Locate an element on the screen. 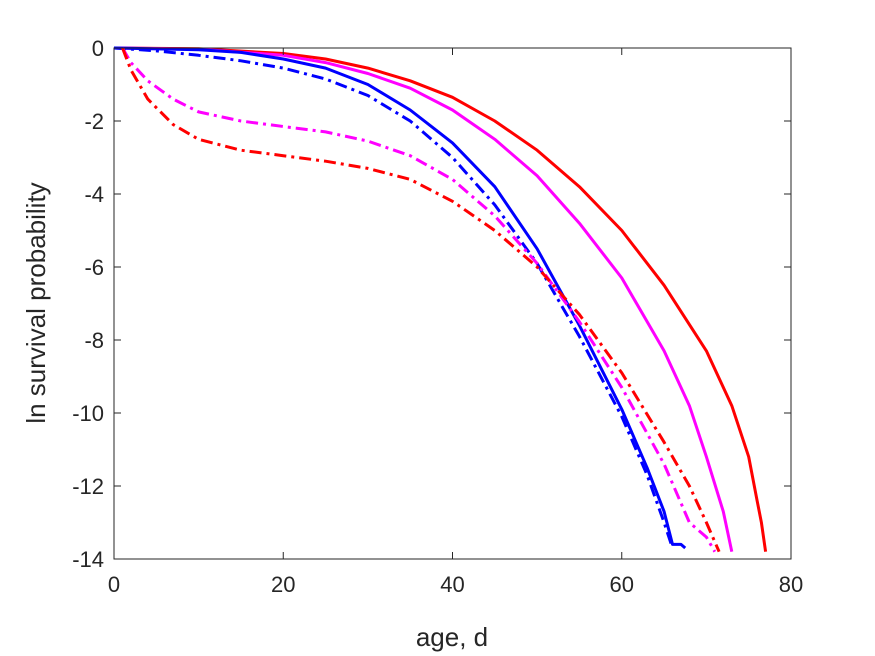  x-tick-label: 40 is located at coordinates (452, 584).